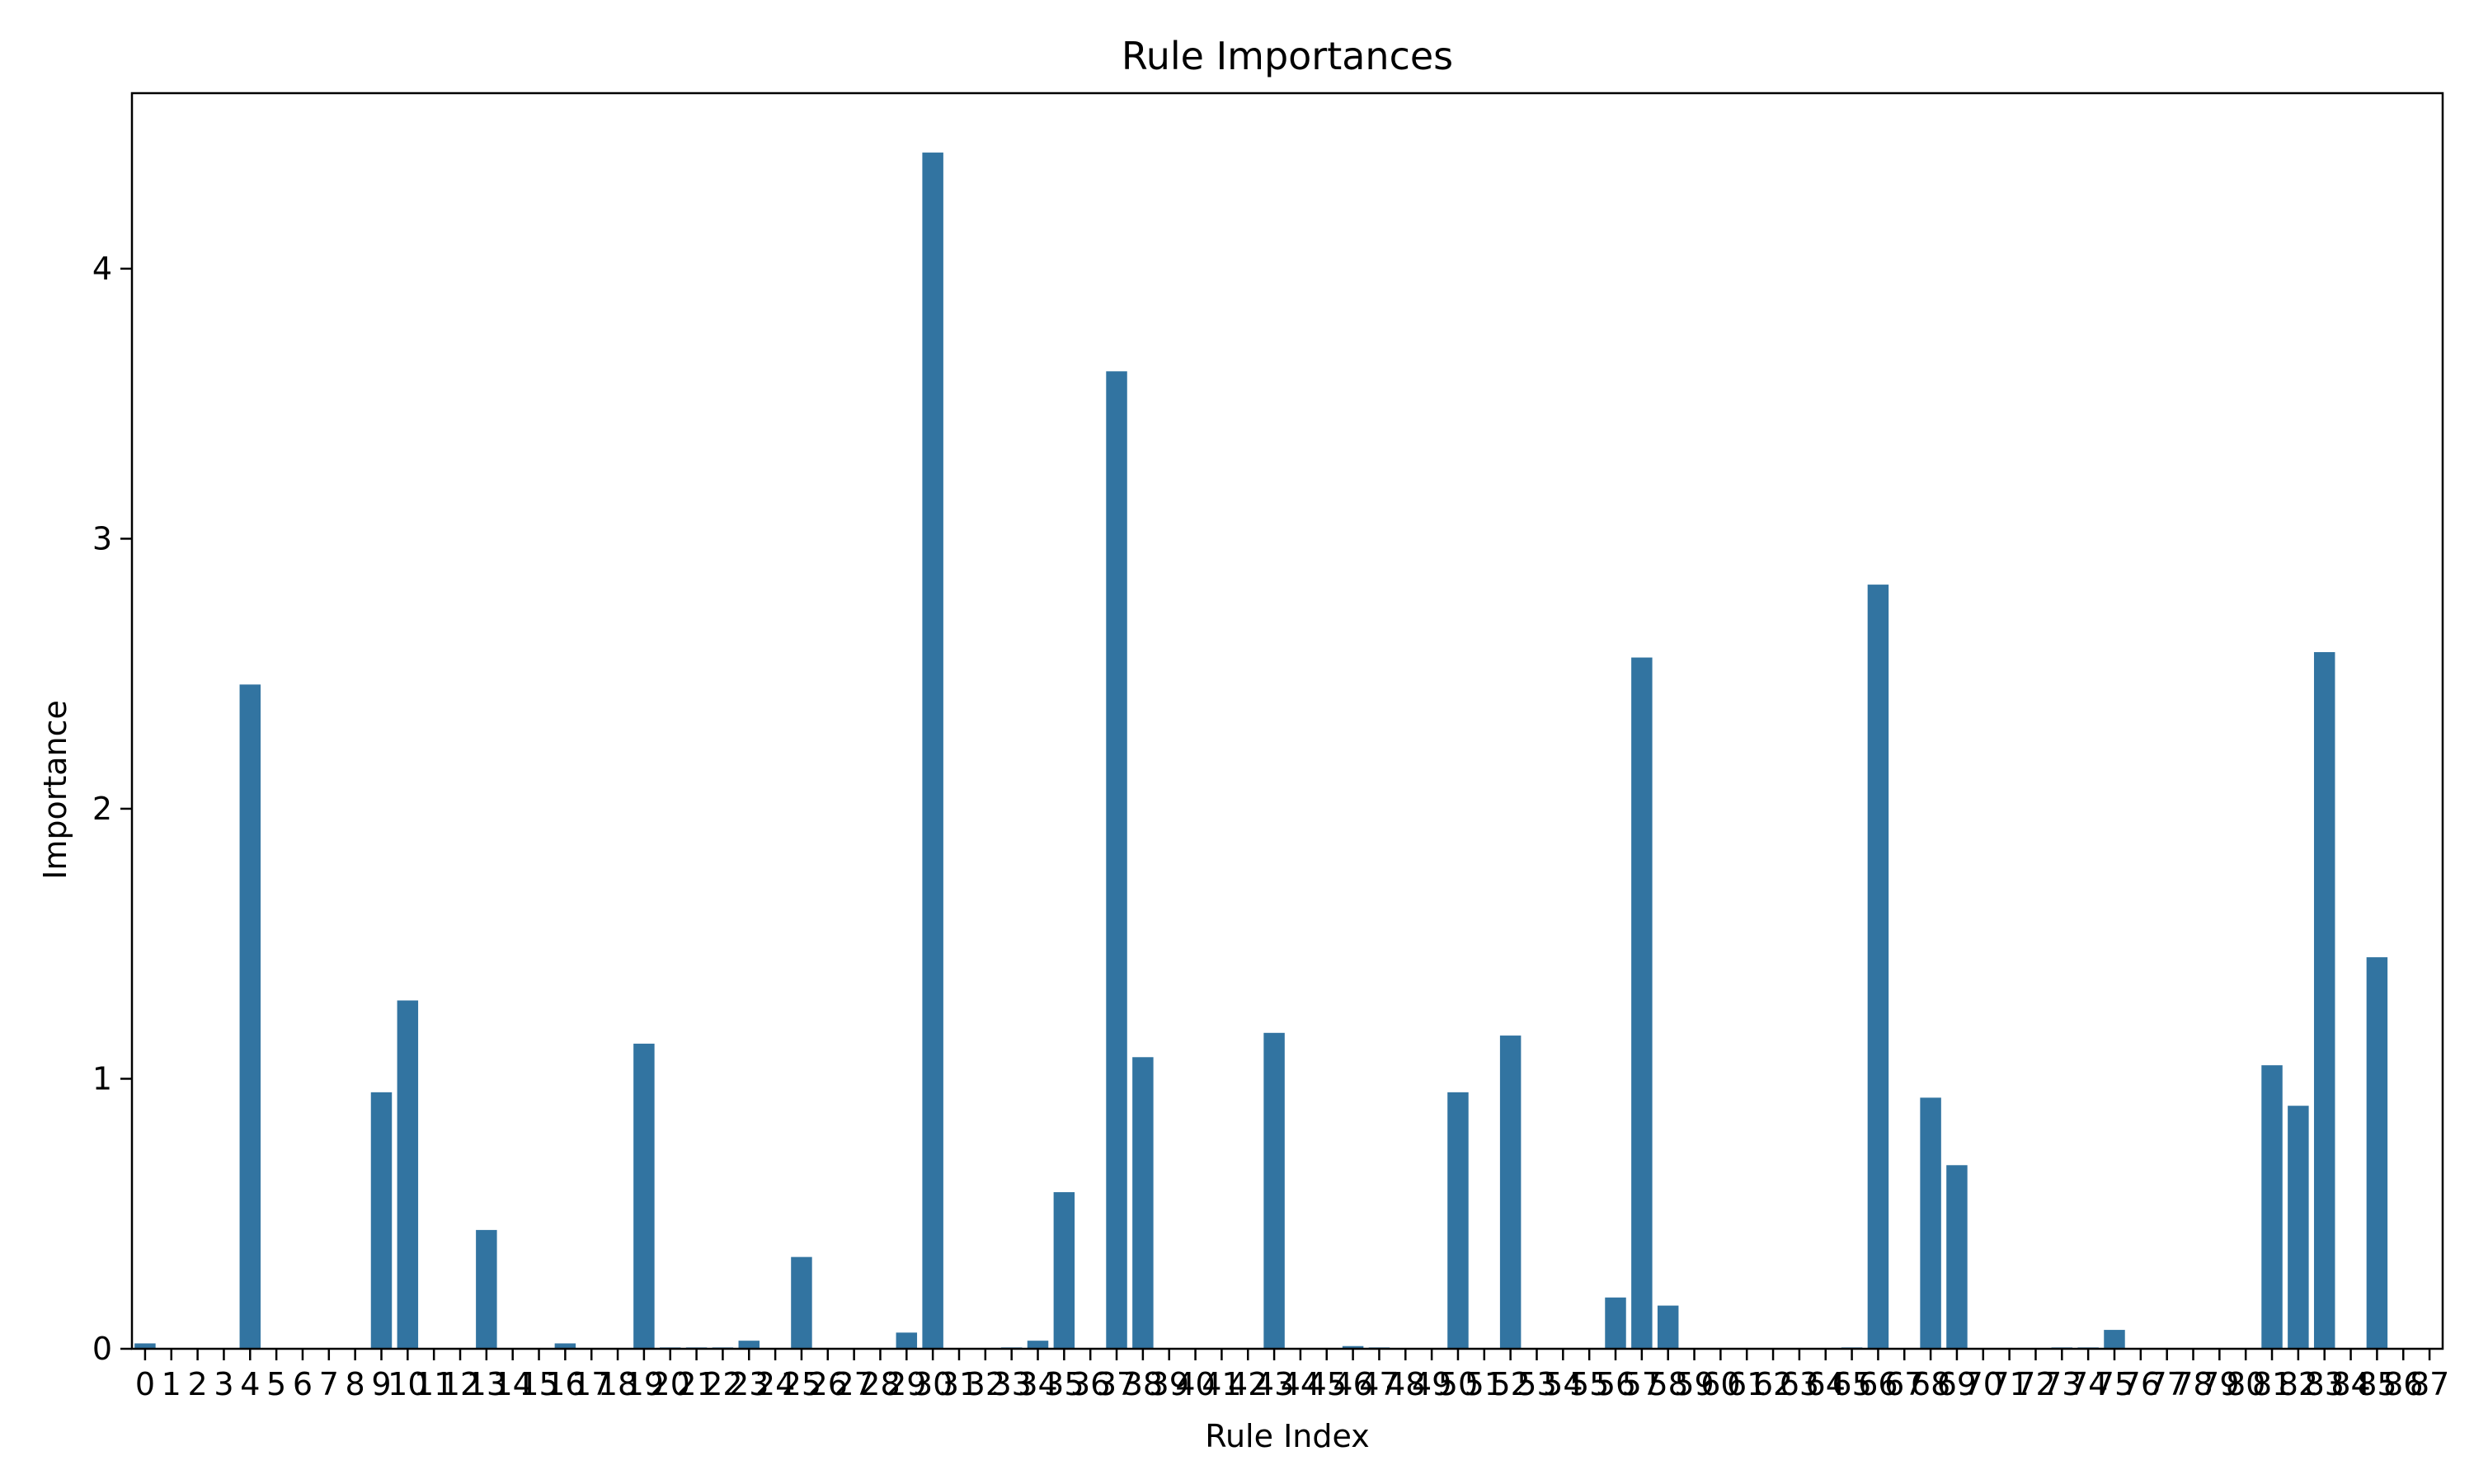 This screenshot has height=1484, width=2474. What do you see at coordinates (102, 1078) in the screenshot?
I see `y-tick-label: 1` at bounding box center [102, 1078].